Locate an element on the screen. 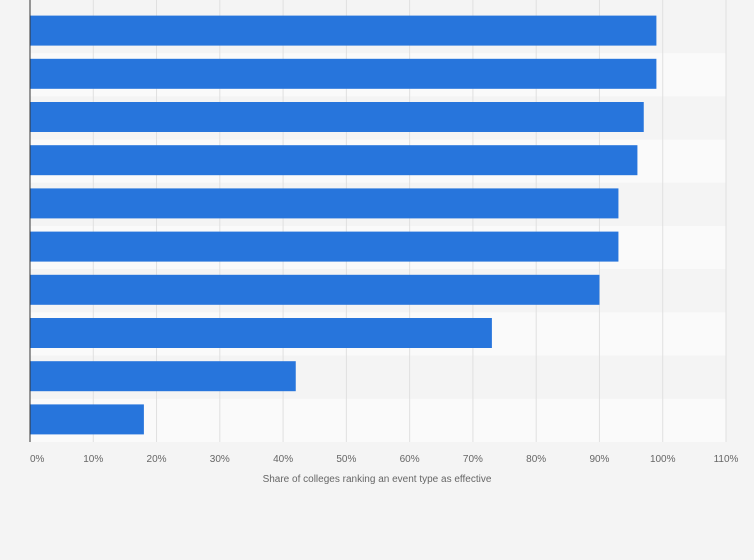 The image size is (754, 560). x-tick-labels: 0% 10% 20% 30% 40% 50% 60% 70% 80% 90% 100% 110% is located at coordinates (384, 459).